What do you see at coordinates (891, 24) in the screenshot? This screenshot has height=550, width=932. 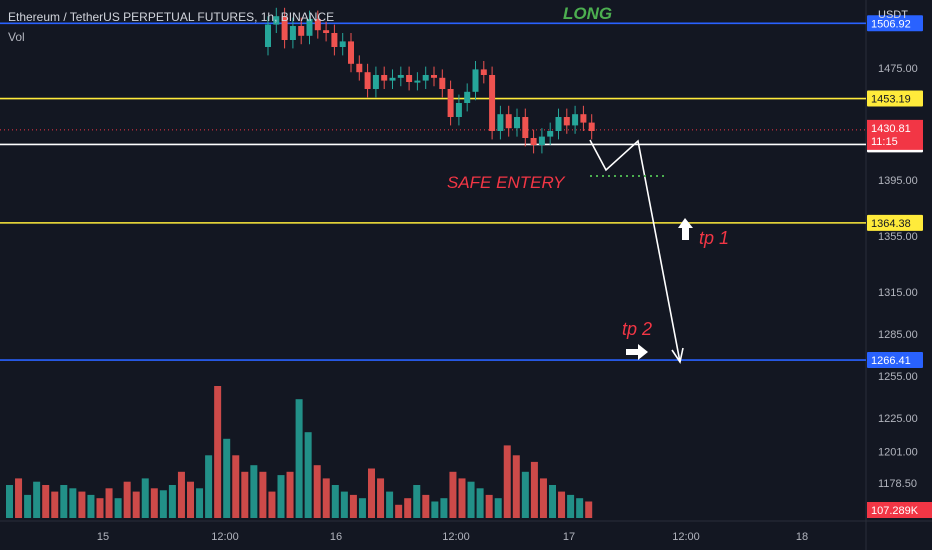 I see `price-level-value: 1506.92` at bounding box center [891, 24].